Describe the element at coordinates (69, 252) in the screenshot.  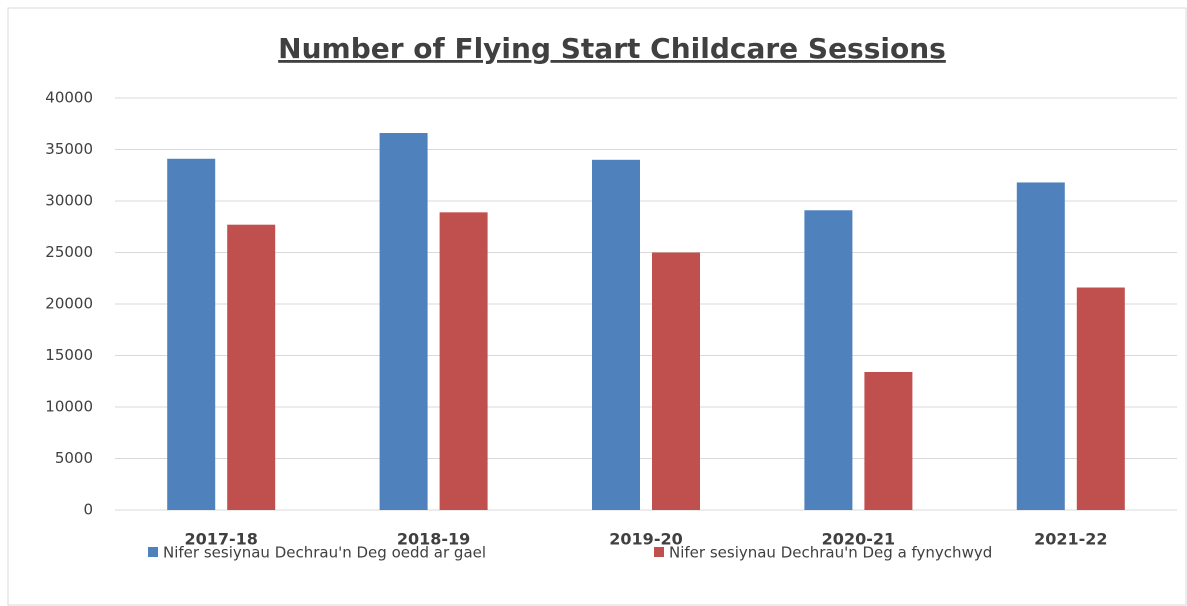
I see `y-tick-label: 25000` at that location.